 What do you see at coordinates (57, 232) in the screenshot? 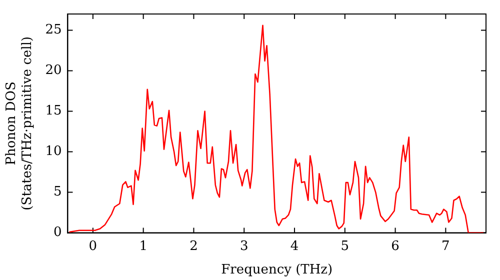
I see `y-tick-label: 0` at bounding box center [57, 232].